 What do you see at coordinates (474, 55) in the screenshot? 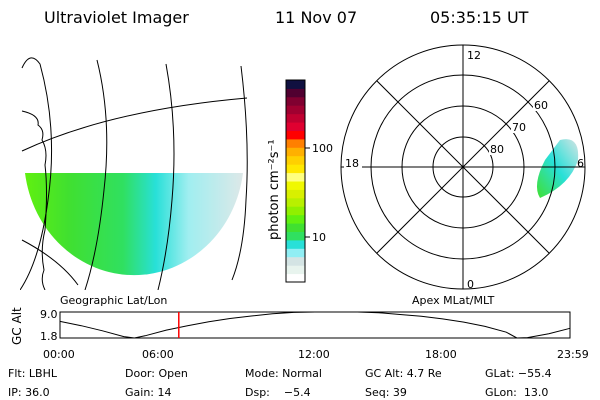
I see `mlt-label-12: 12` at bounding box center [474, 55].